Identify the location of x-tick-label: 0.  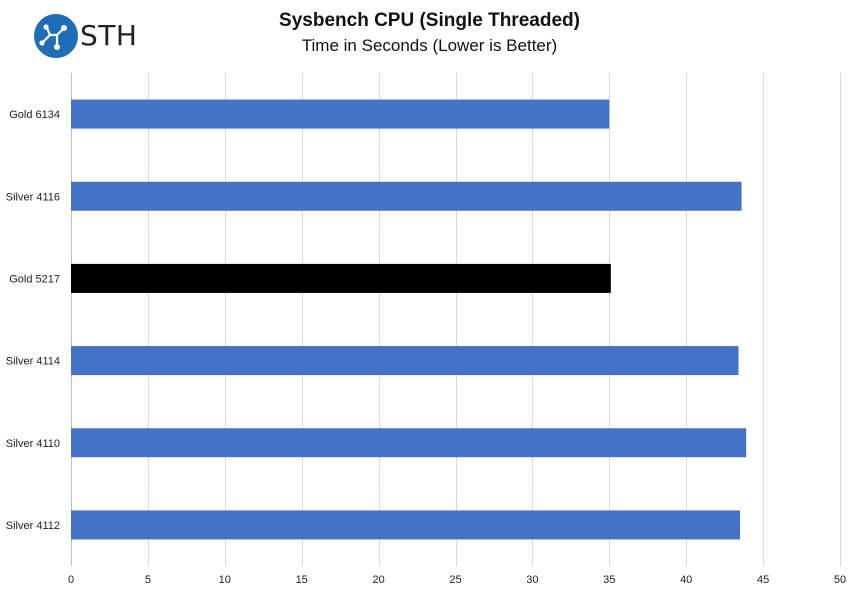
(71, 580).